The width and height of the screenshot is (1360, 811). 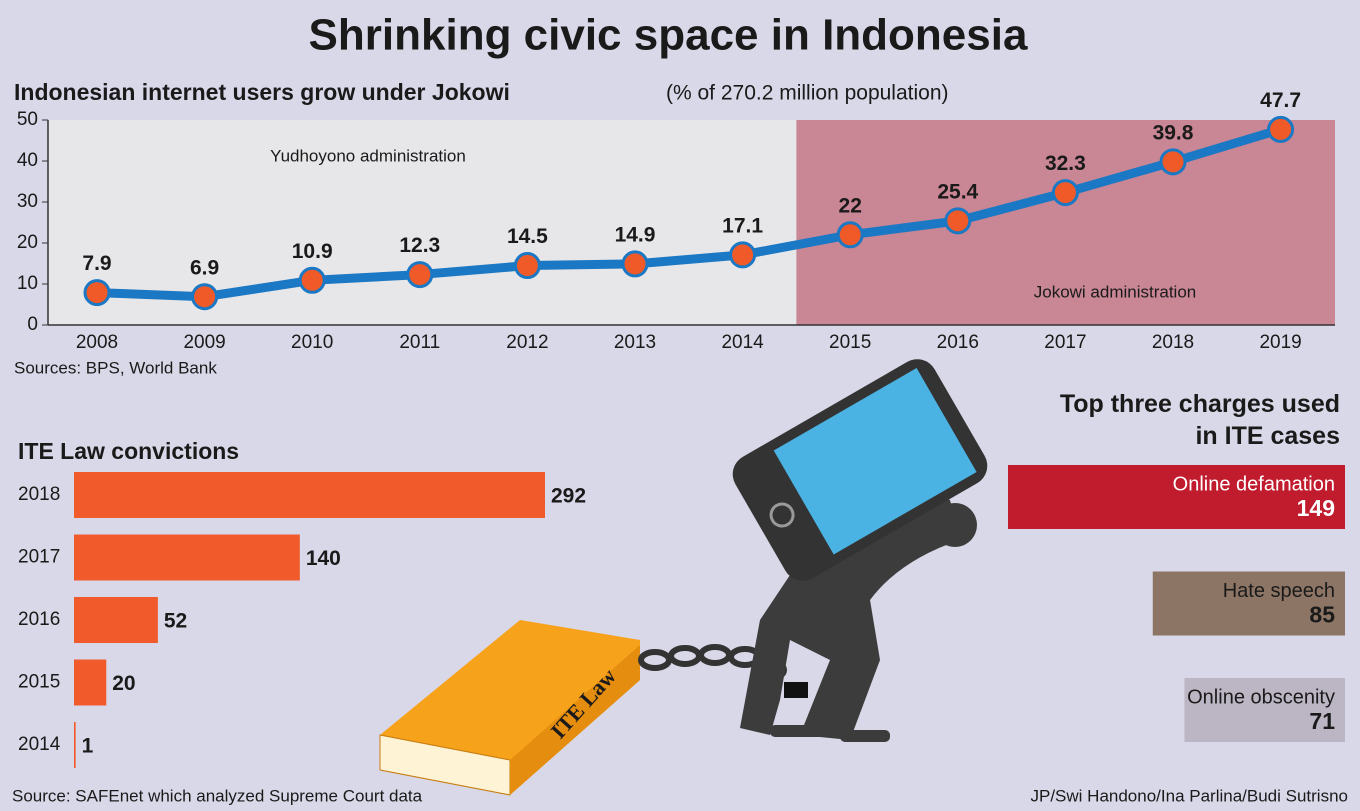 What do you see at coordinates (635, 342) in the screenshot?
I see `x-tick-label: 2013` at bounding box center [635, 342].